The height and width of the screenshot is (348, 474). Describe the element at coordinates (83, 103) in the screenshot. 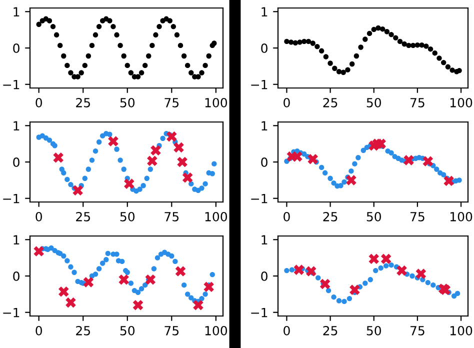

I see `x-tick-label: 25` at that location.